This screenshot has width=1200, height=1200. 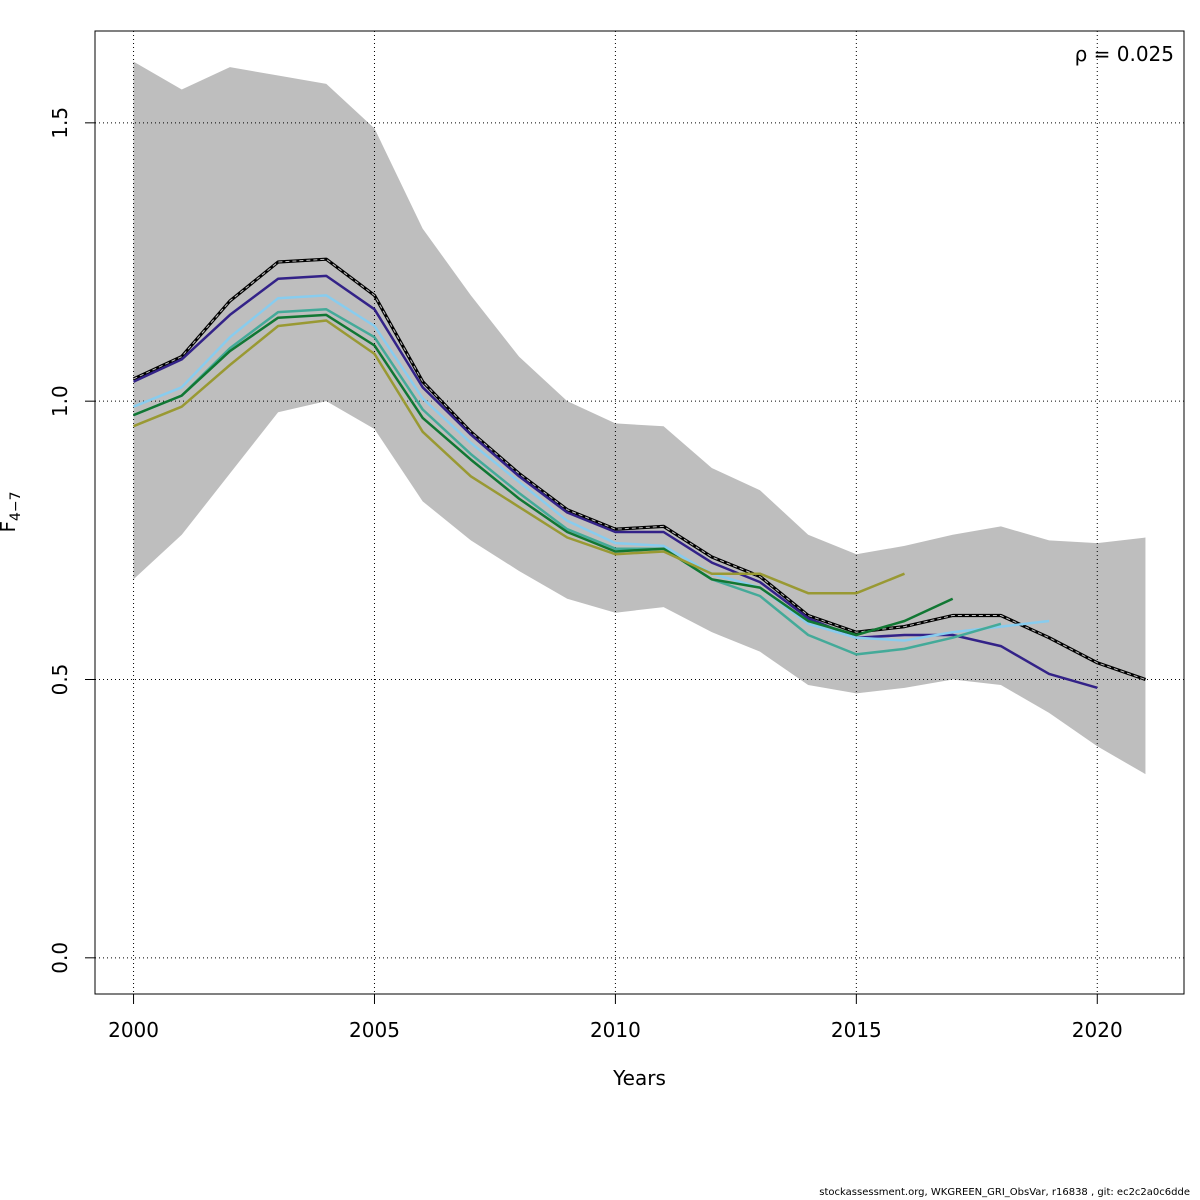 What do you see at coordinates (60, 958) in the screenshot?
I see `y-tick-label: 0.0` at bounding box center [60, 958].